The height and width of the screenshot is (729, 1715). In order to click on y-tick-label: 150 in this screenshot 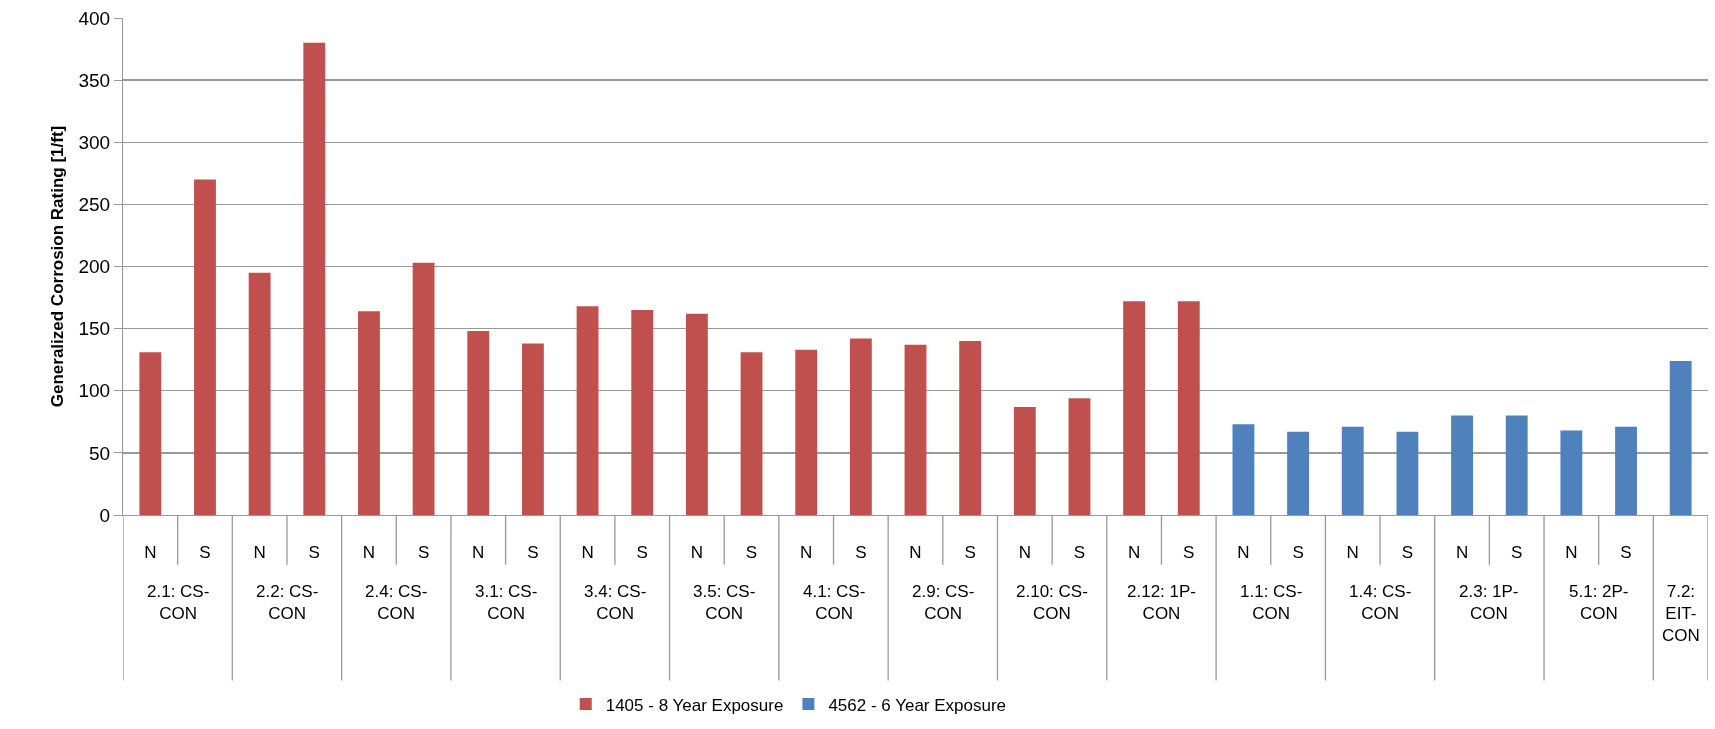, I will do `click(94, 329)`.